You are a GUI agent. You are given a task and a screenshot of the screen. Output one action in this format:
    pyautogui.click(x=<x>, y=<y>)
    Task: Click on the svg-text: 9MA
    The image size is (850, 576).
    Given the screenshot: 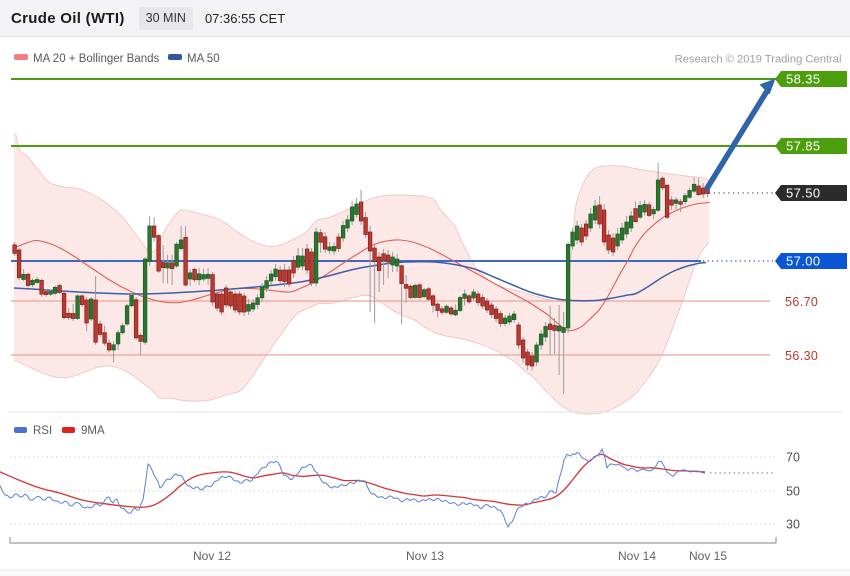 What is the action you would take?
    pyautogui.click(x=93, y=431)
    